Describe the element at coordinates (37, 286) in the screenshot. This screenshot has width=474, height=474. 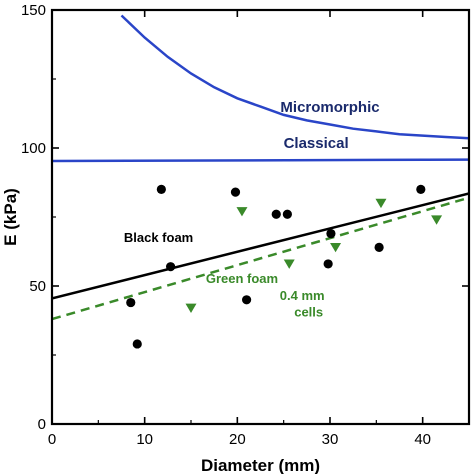
I see `y-tick-label: 50` at that location.